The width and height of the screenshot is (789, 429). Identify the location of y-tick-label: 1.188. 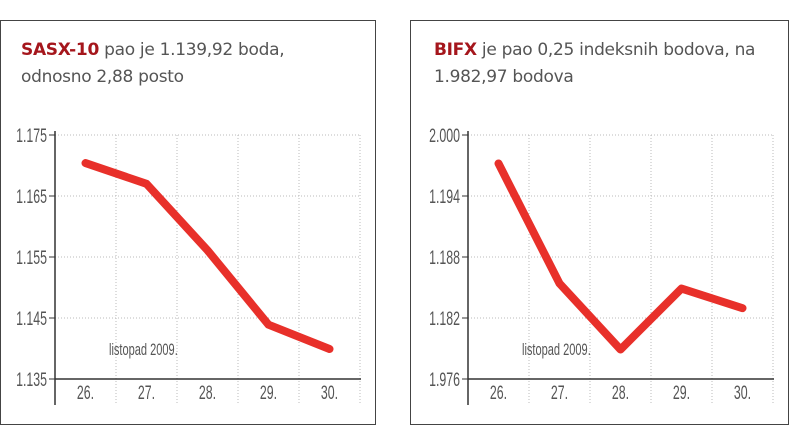
(444, 257).